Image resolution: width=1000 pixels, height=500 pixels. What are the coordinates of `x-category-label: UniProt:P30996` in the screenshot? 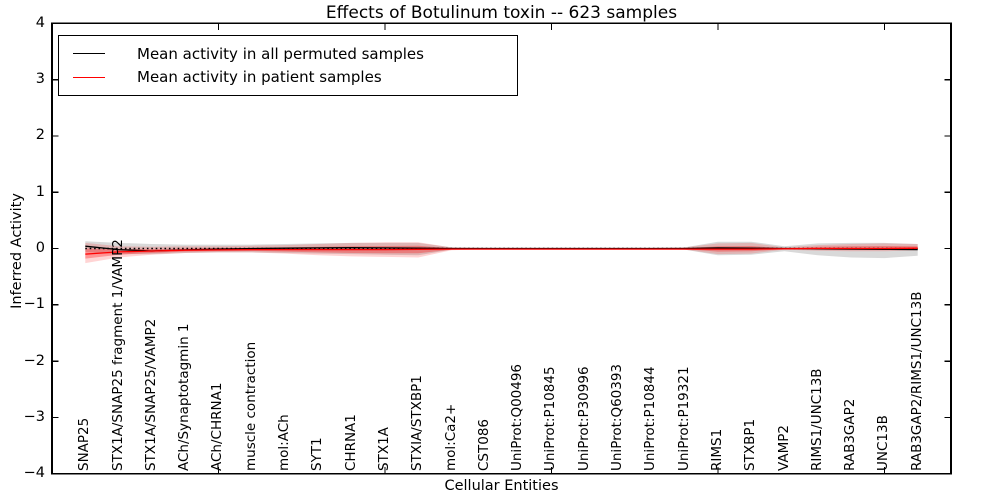 It's located at (583, 419).